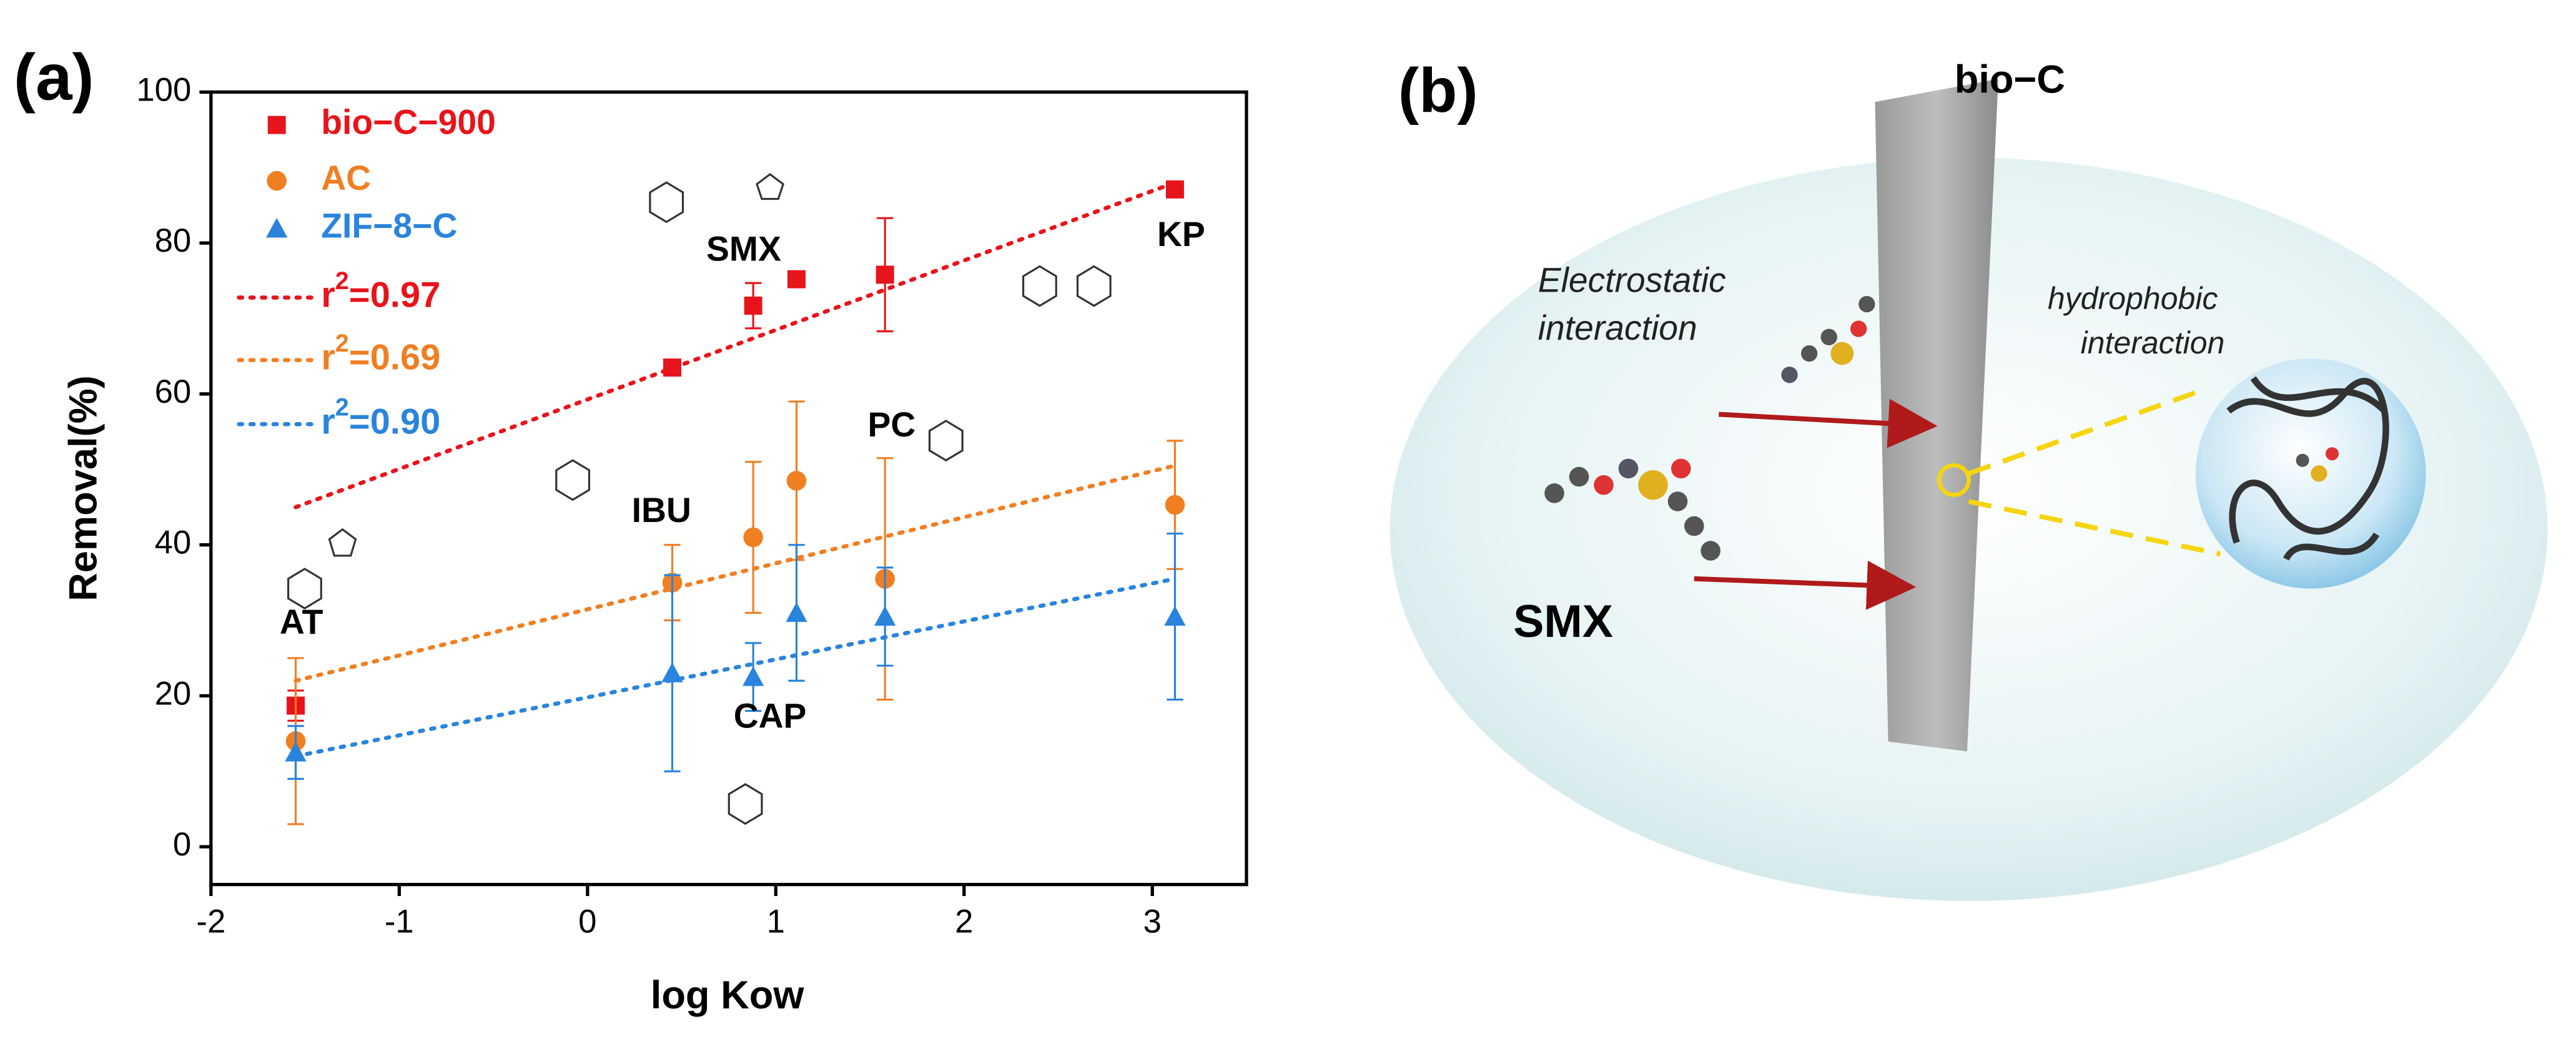 The width and height of the screenshot is (2576, 1044). Describe the element at coordinates (1438, 91) in the screenshot. I see `panel-label: (b)` at that location.